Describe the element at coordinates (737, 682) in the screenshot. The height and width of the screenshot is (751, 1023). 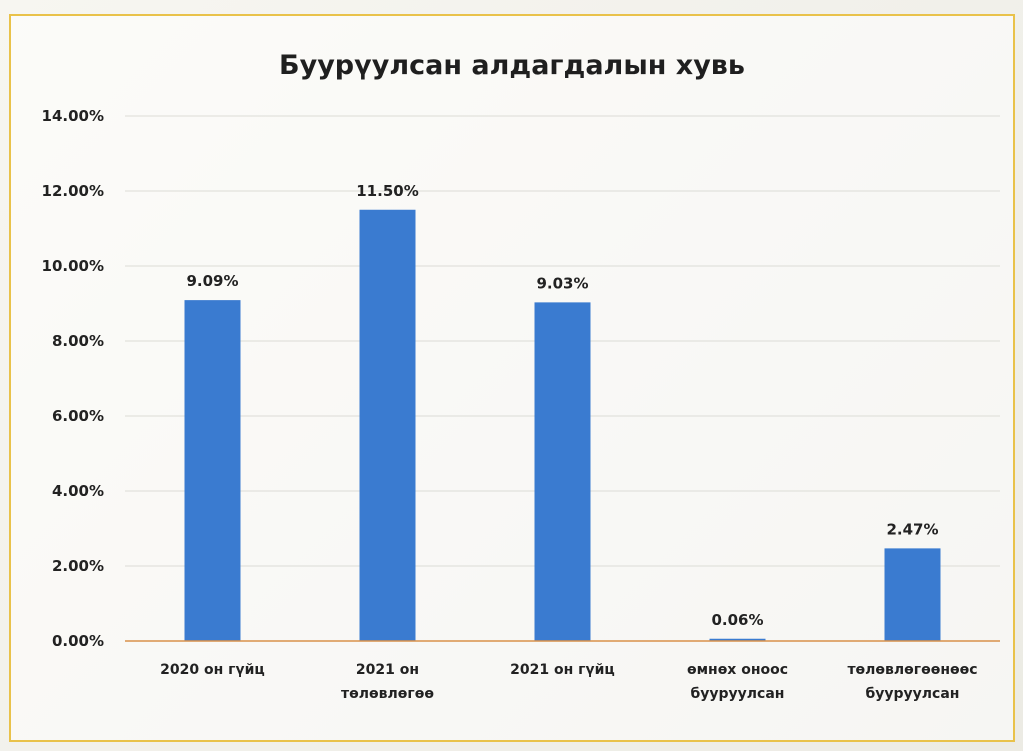
I see `x-tick-label: өмнөх оноос бууруулсан` at that location.